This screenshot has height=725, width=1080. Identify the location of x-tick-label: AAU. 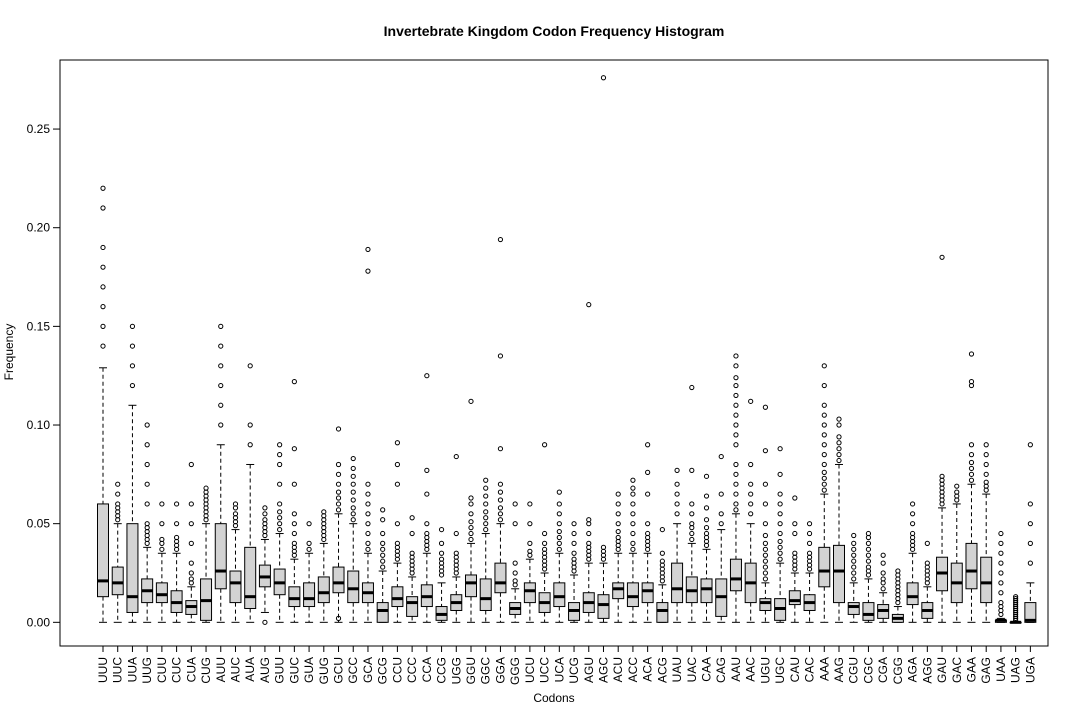
(736, 669).